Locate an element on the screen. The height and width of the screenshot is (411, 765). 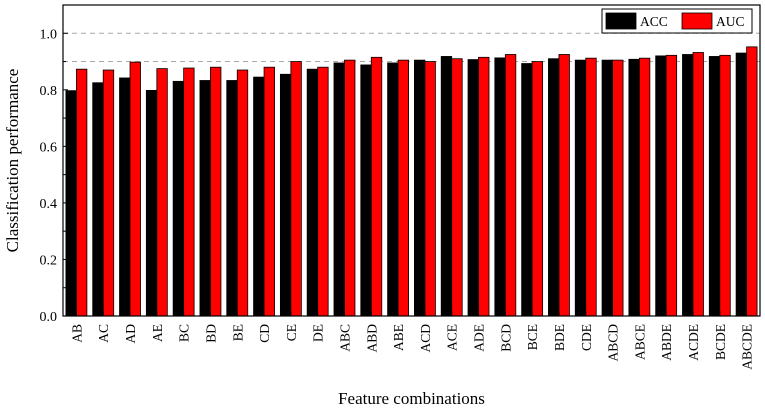
bar-acc-ace is located at coordinates (446, 186).